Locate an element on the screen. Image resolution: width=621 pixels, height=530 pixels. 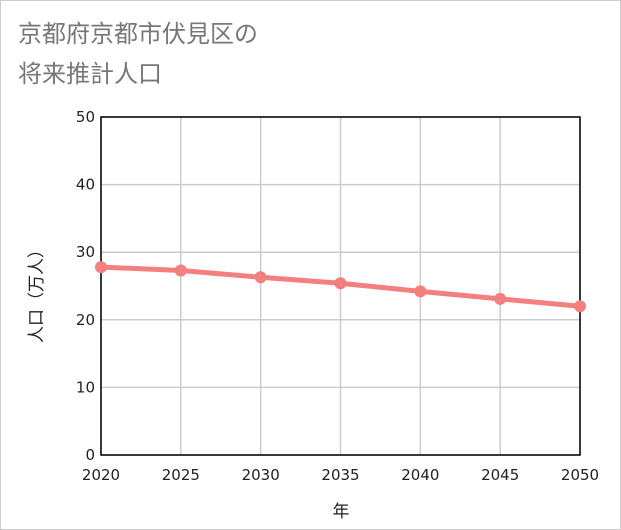
x-axis-ticks: 2020 2025 2030 2035 2040 2045 2050 is located at coordinates (340, 475).